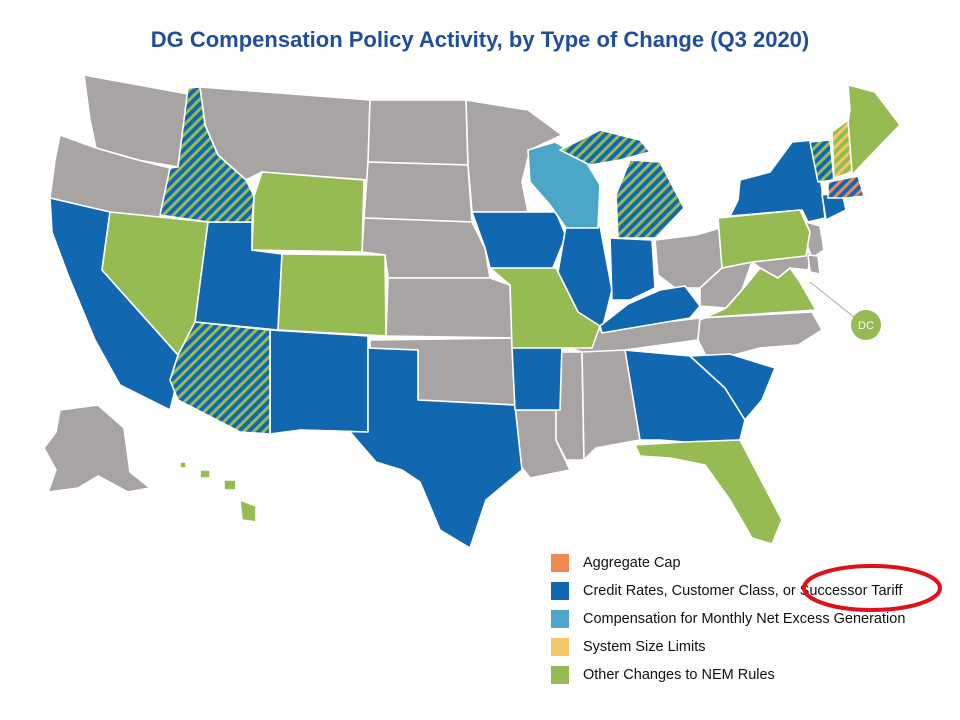 The image size is (960, 720). Describe the element at coordinates (308, 212) in the screenshot. I see `state-wyoming` at that location.